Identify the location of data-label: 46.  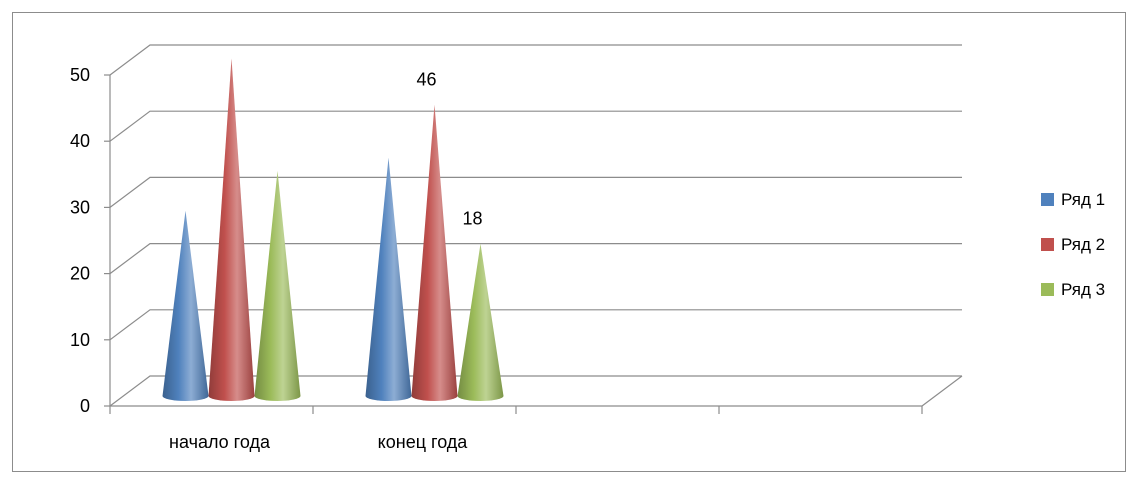
(426, 80).